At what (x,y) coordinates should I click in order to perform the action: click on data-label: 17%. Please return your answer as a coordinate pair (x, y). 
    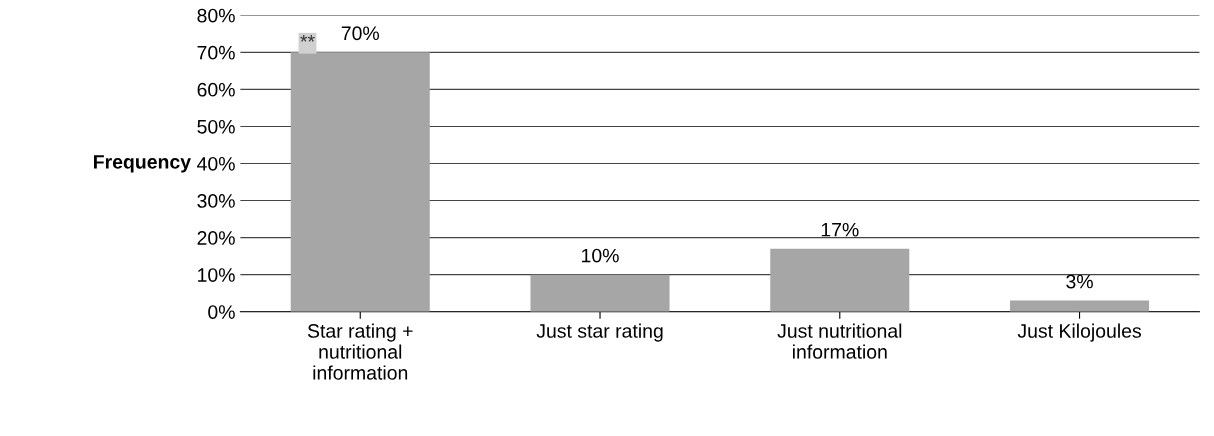
    Looking at the image, I should click on (840, 229).